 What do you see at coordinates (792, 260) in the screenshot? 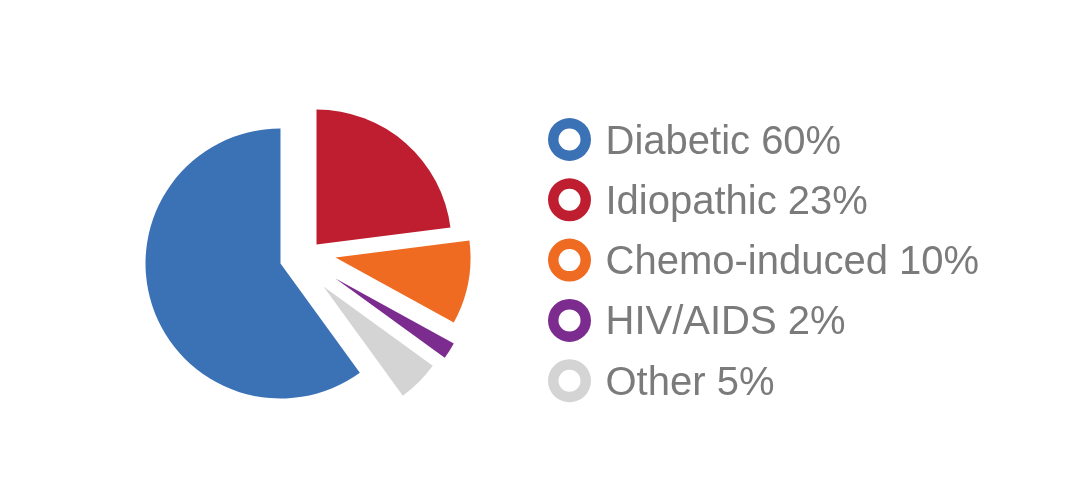
I see `legend-label: Chemo-induced 10%` at bounding box center [792, 260].